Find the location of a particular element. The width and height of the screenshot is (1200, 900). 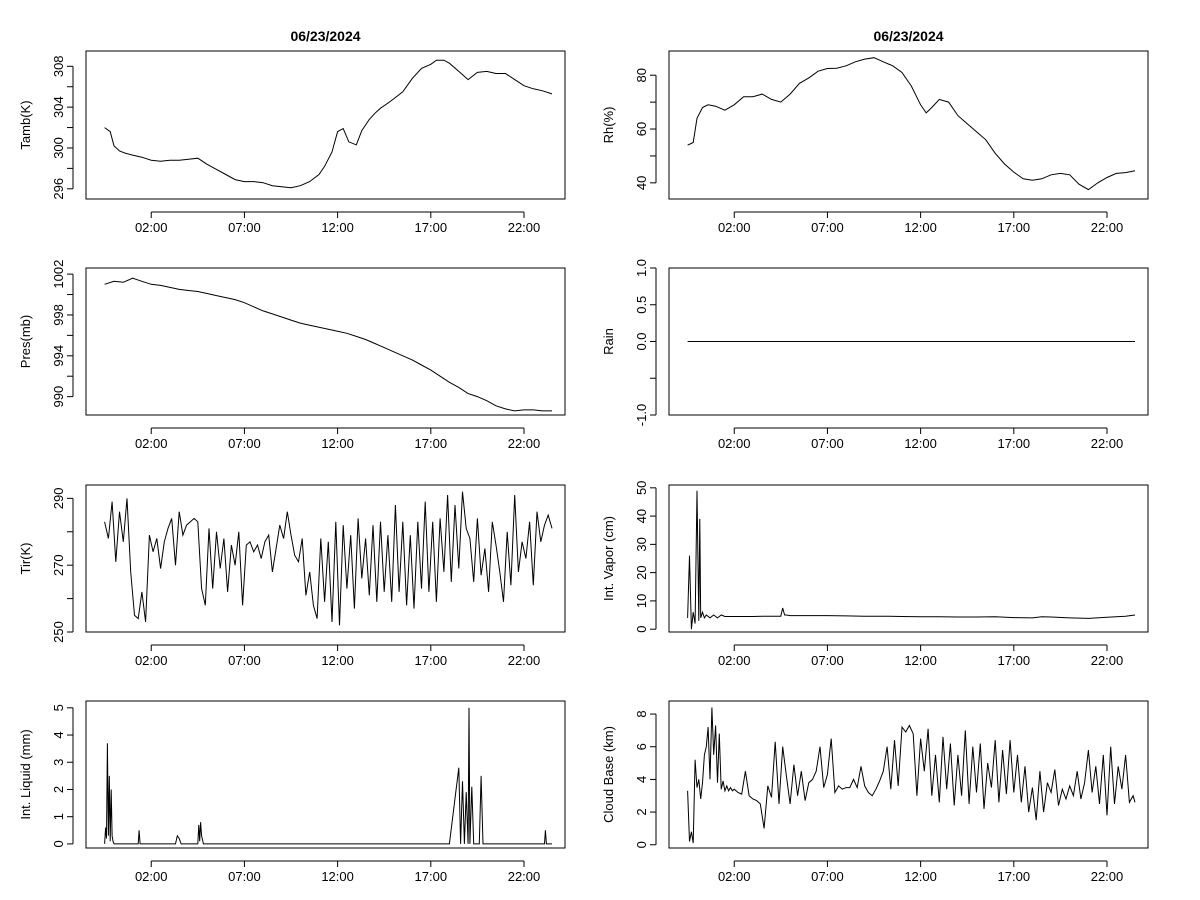

chart-8-x-tick-label: 07:00 is located at coordinates (827, 876).